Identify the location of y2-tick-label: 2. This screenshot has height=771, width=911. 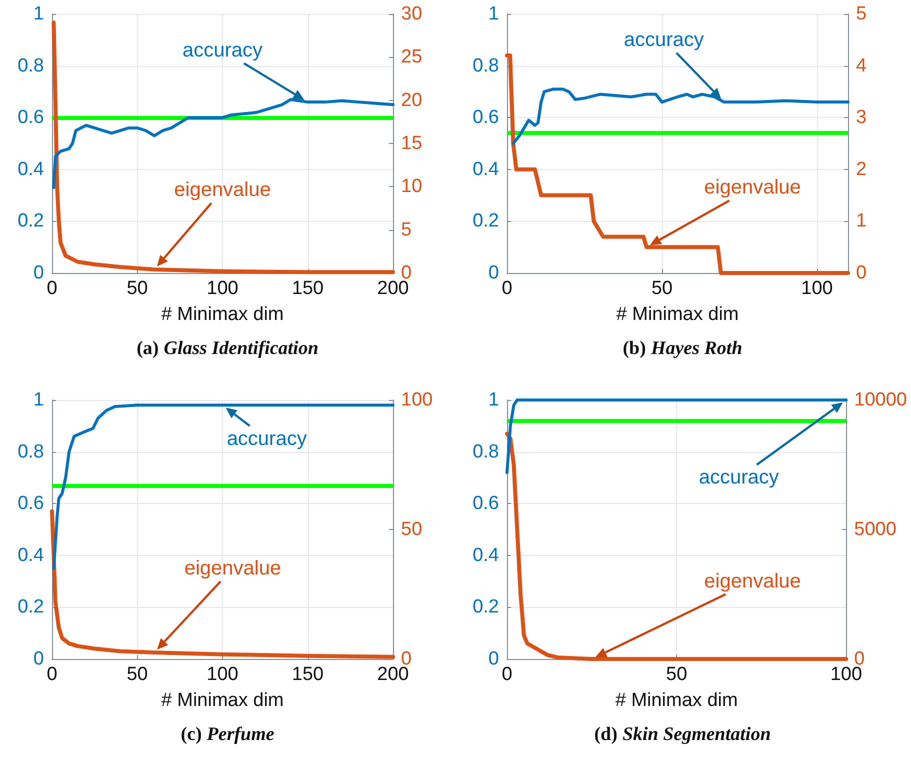
(861, 169).